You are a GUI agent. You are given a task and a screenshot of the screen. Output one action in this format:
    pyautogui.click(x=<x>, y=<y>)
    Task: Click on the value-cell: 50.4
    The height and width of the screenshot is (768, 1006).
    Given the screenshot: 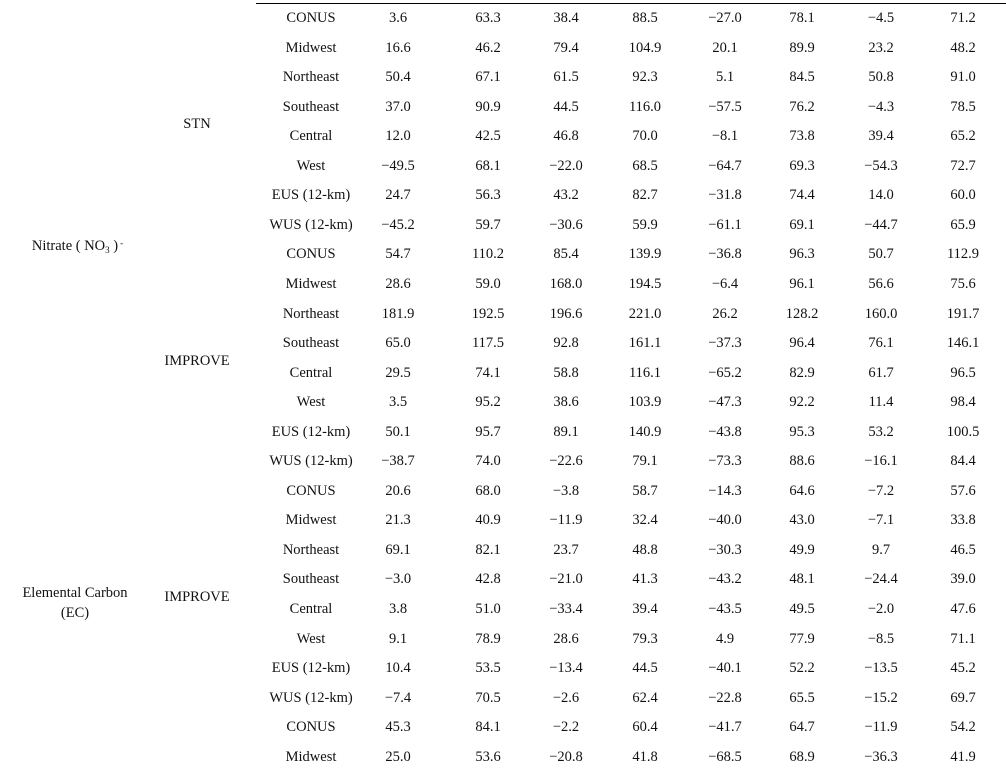 What is the action you would take?
    pyautogui.click(x=398, y=77)
    